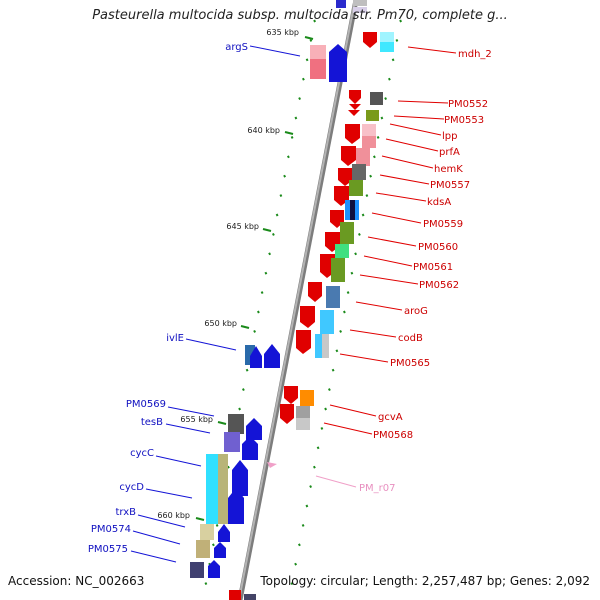  What do you see at coordinates (207, 532) in the screenshot?
I see `gene-trxB-cog` at bounding box center [207, 532].